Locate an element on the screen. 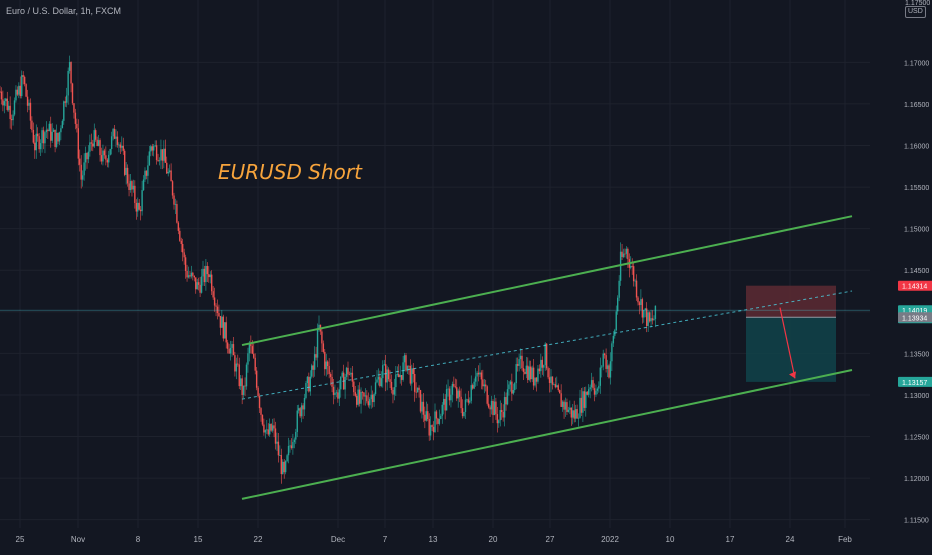 The image size is (932, 555). channel-mid-line is located at coordinates (547, 345).